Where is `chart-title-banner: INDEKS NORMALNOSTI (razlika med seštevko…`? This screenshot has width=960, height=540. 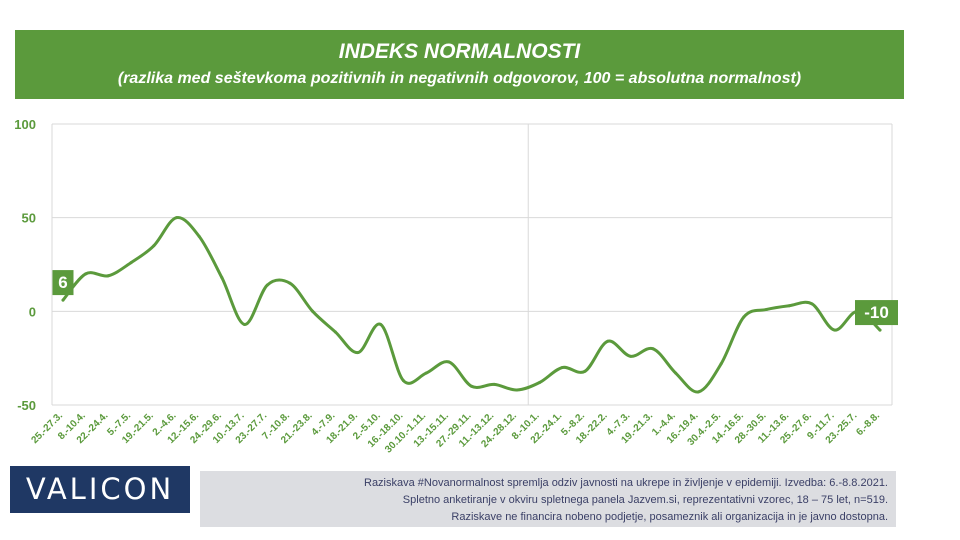 chart-title-banner: INDEKS NORMALNOSTI (razlika med seštevko… is located at coordinates (459, 64).